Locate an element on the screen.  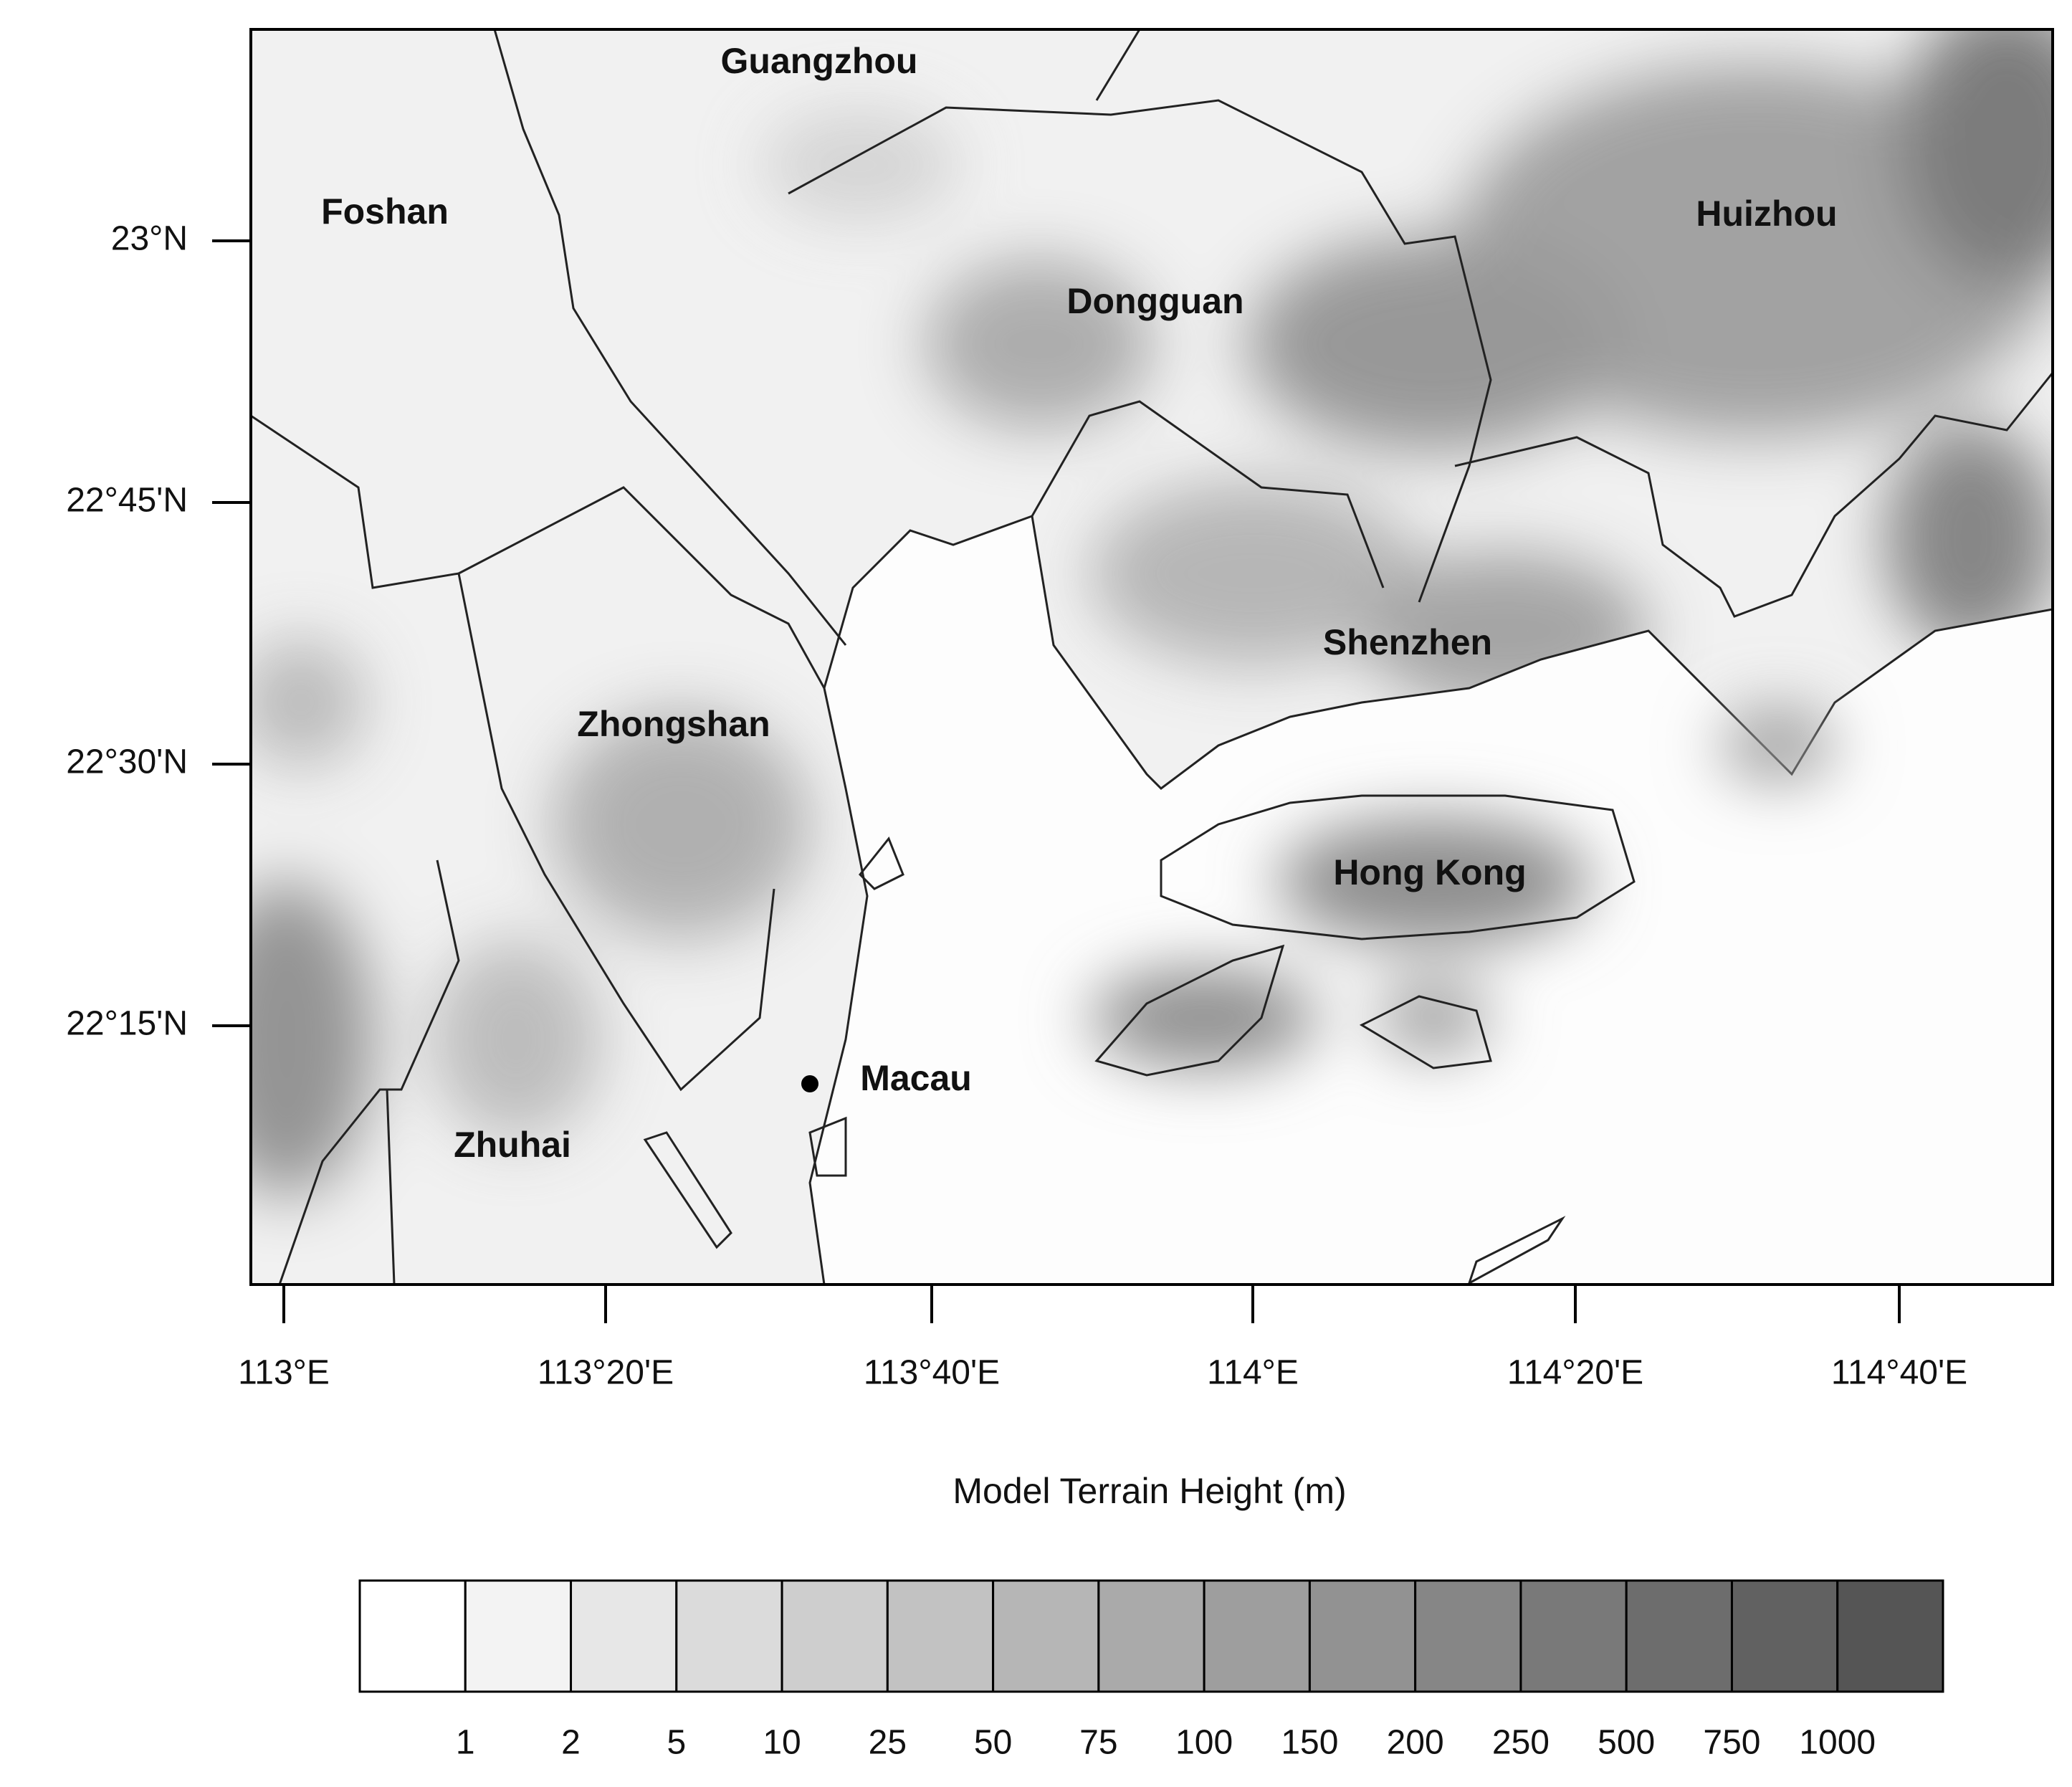
lat-tick-label: 22°45'N is located at coordinates (127, 501).